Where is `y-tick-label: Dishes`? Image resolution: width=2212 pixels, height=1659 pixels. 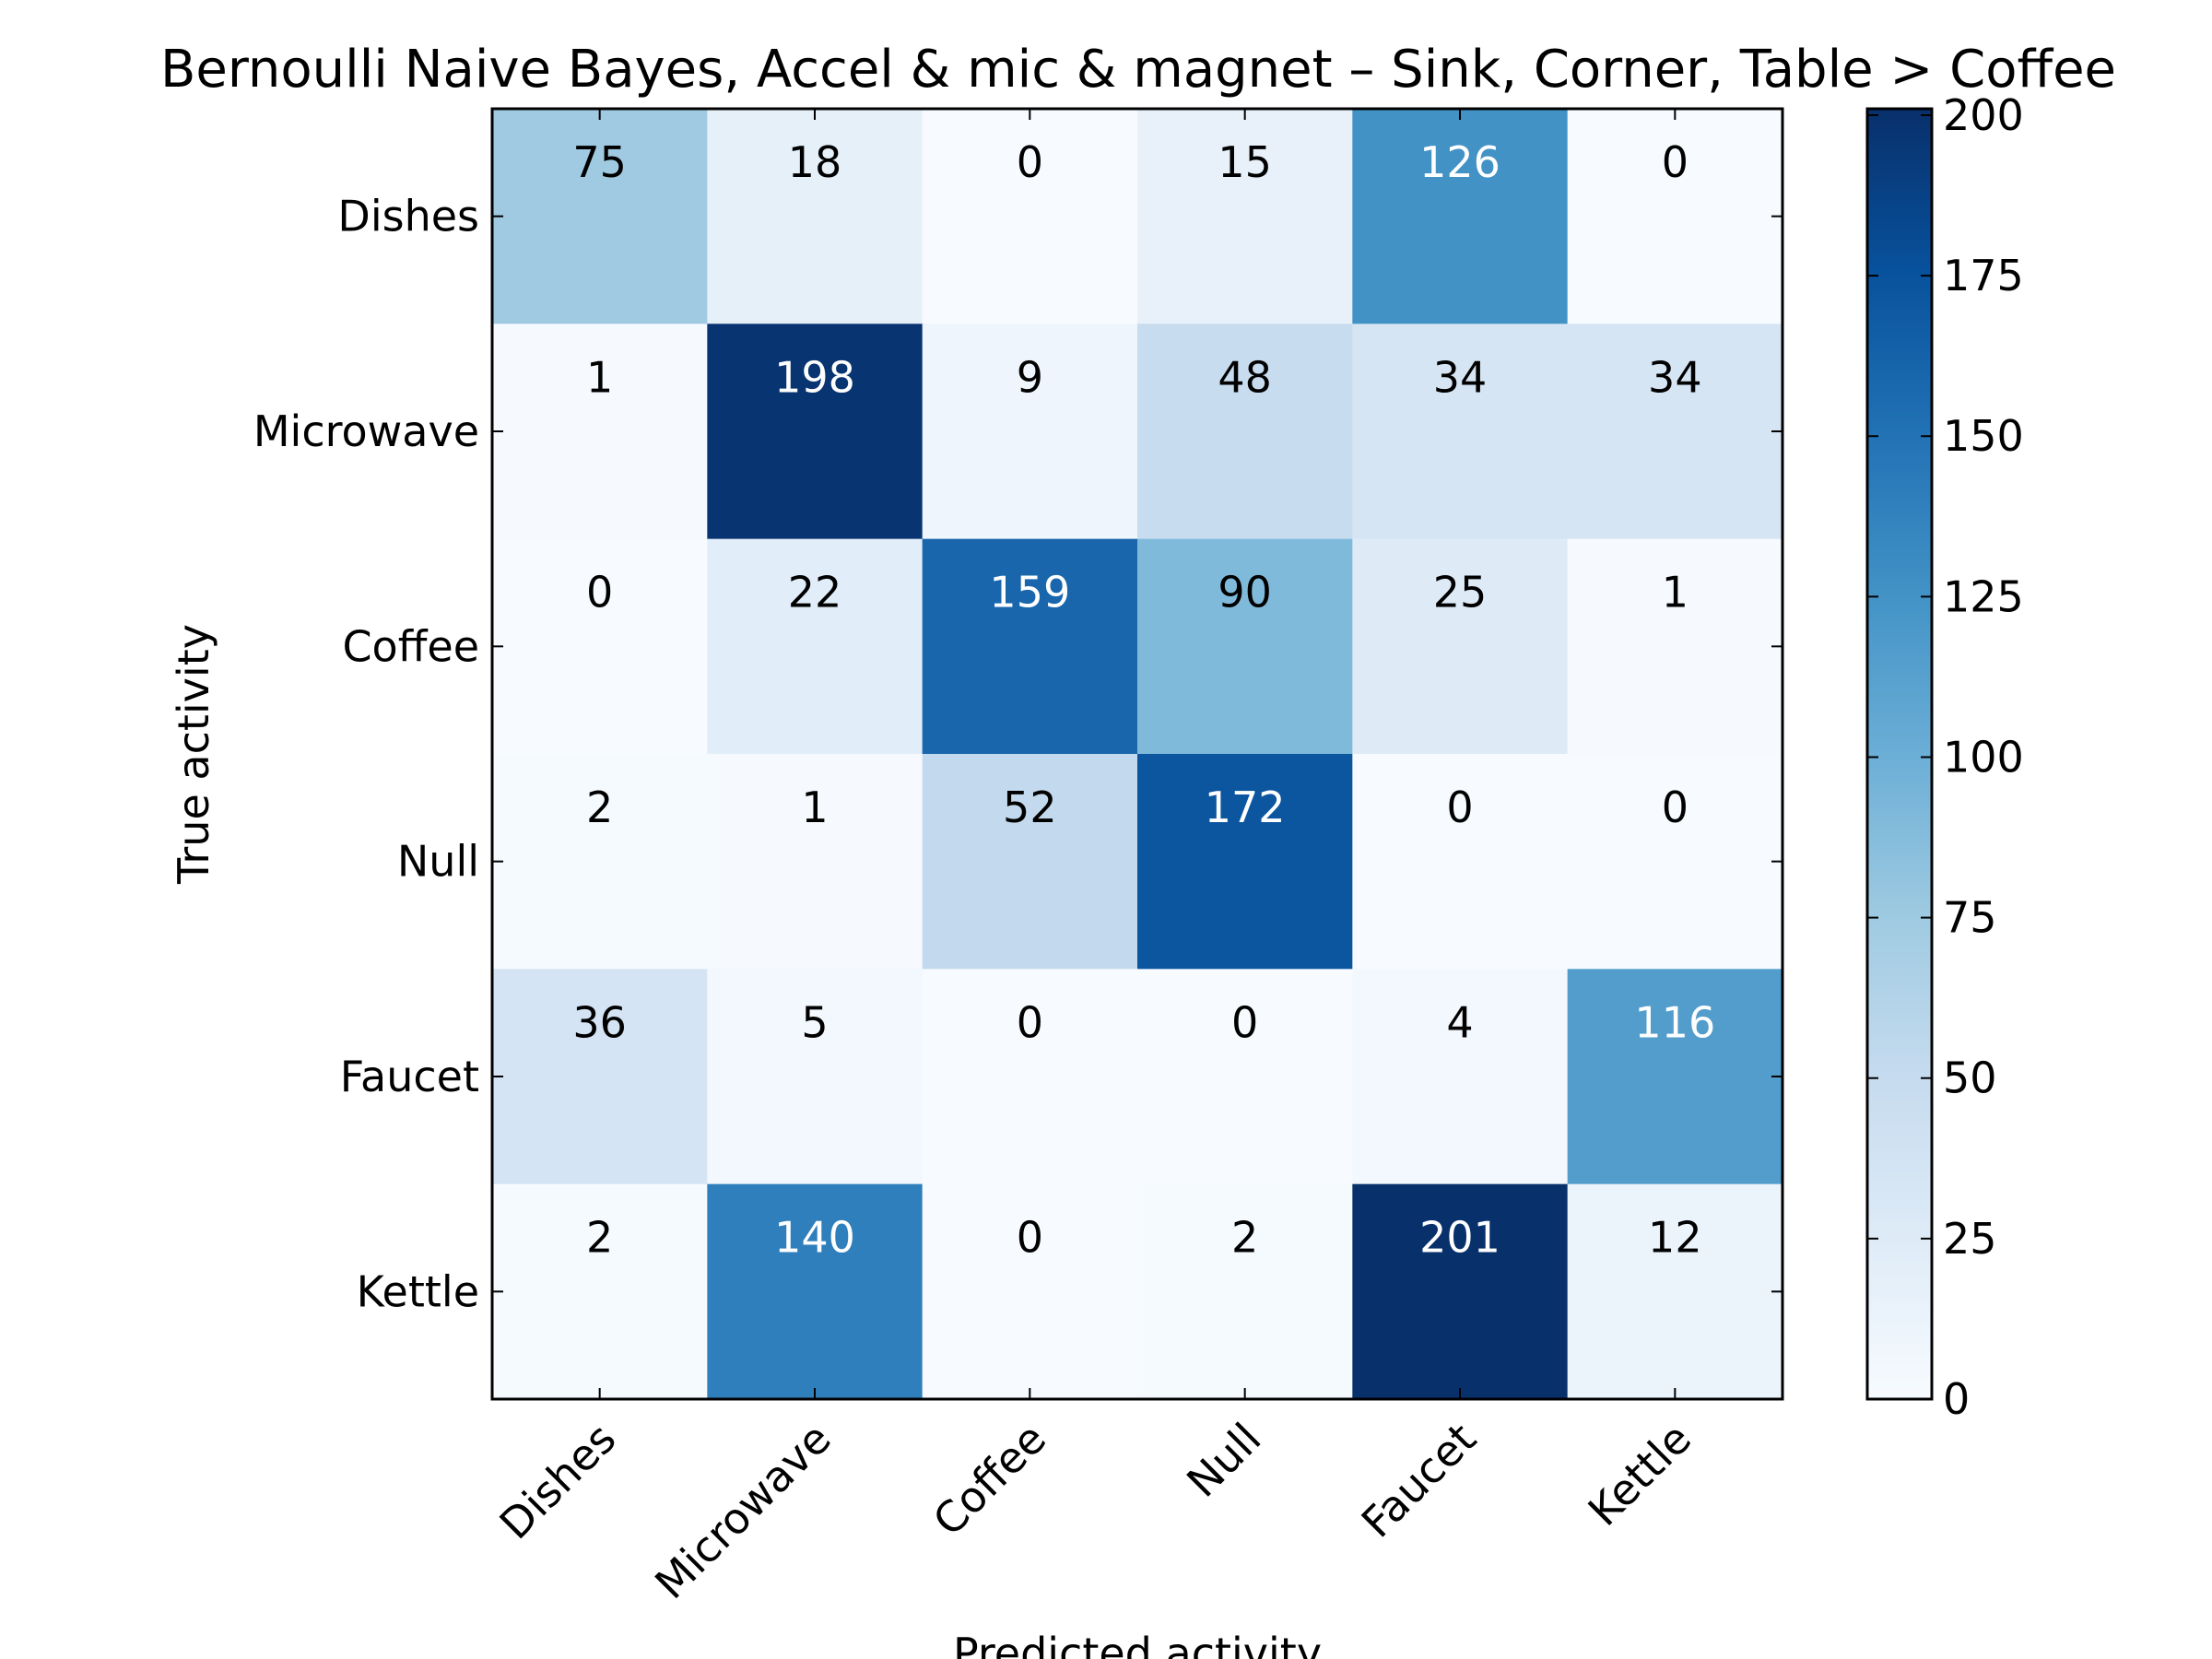
y-tick-label: Dishes is located at coordinates (408, 216).